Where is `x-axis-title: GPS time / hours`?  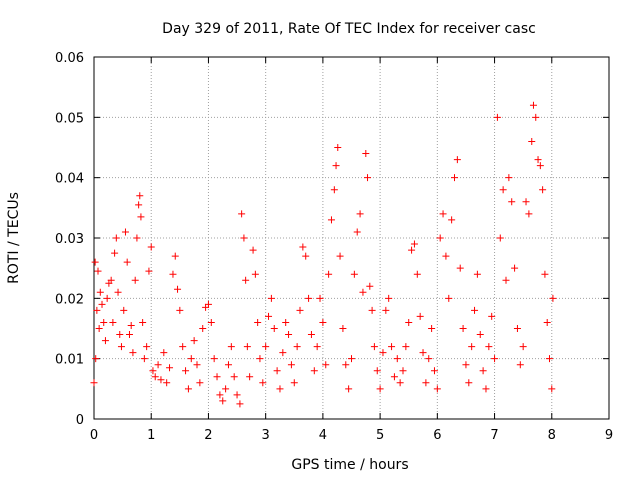 x-axis-title: GPS time / hours is located at coordinates (349, 465).